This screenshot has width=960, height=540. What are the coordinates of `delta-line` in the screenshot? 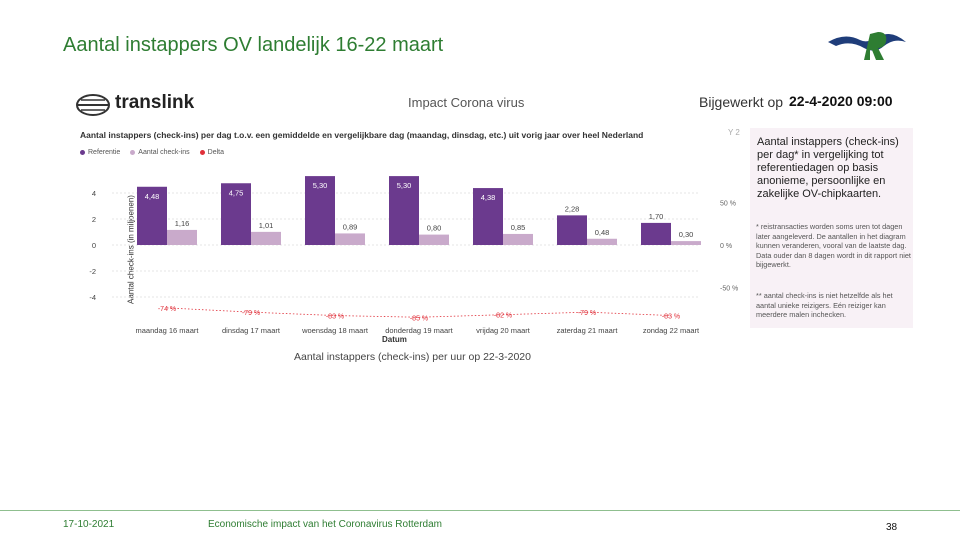 It's located at (419, 312).